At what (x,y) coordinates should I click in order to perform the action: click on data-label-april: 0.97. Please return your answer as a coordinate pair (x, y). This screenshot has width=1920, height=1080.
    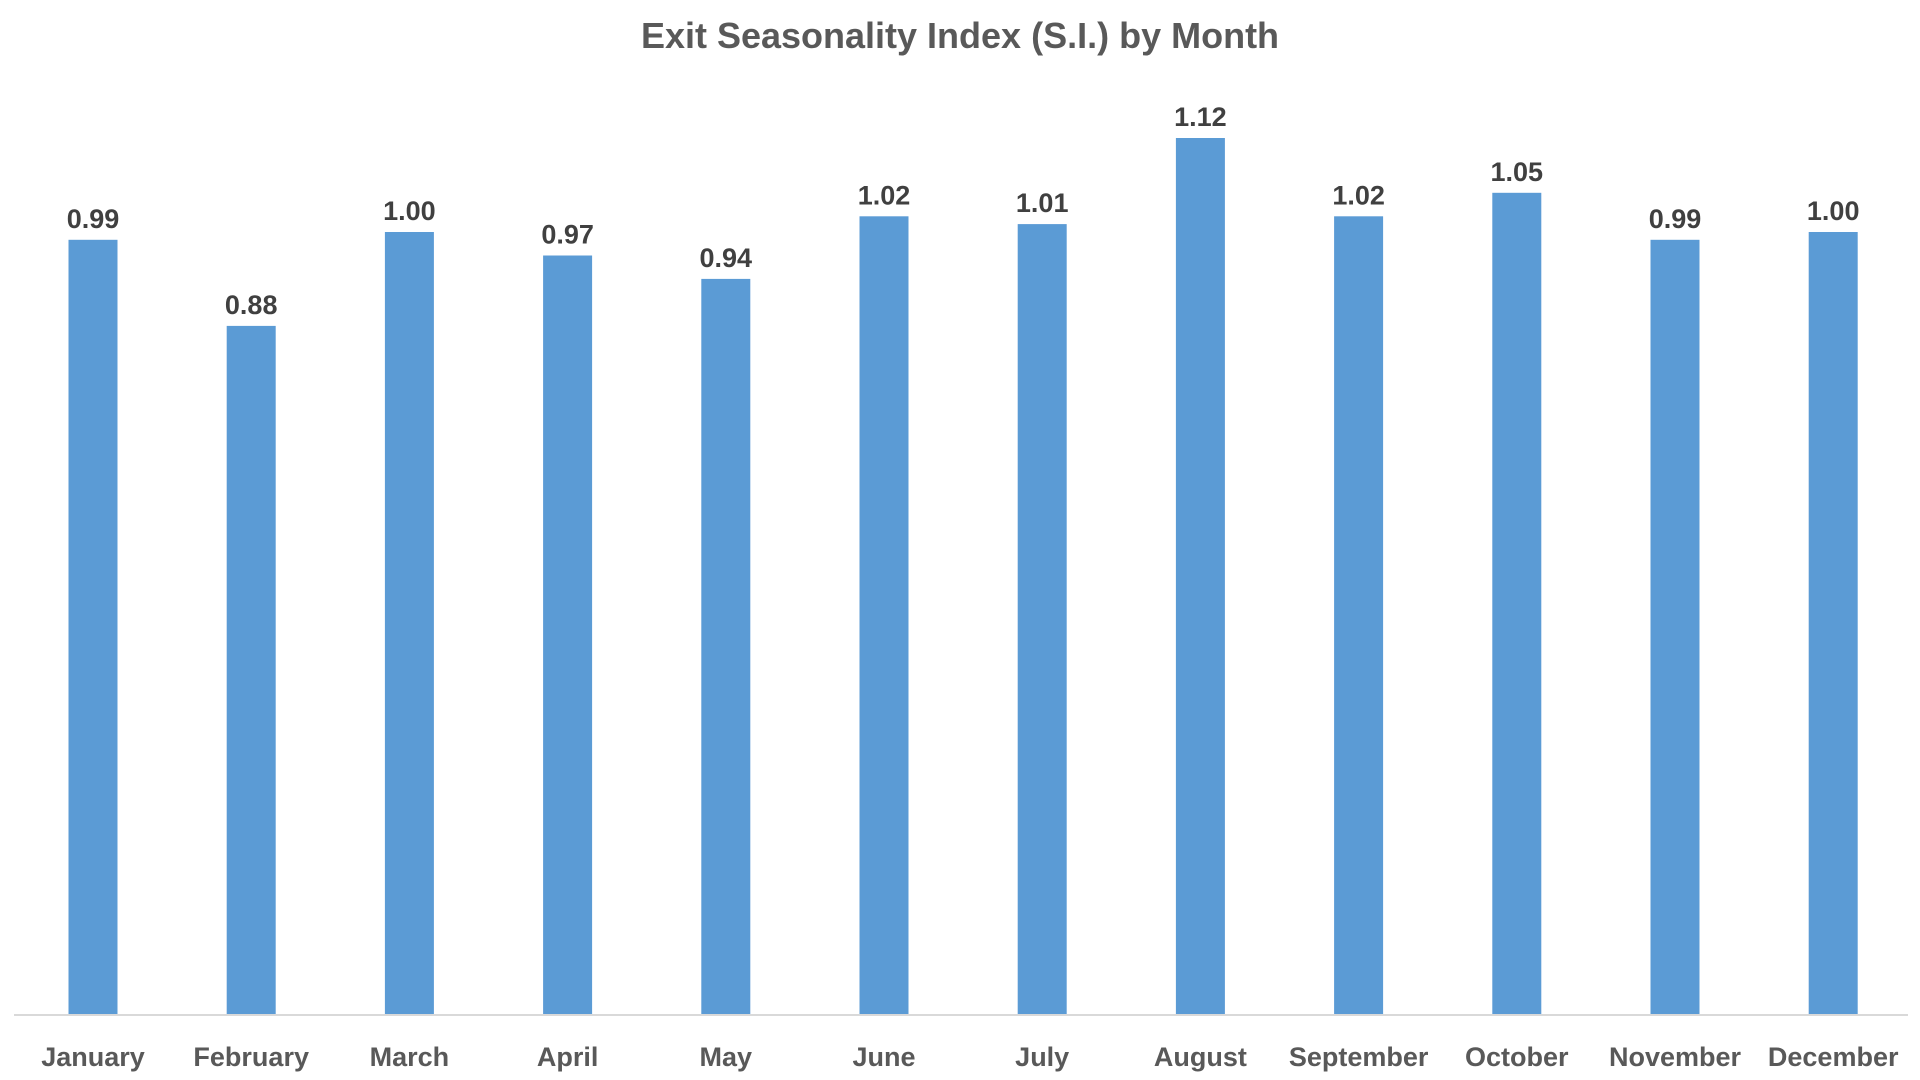
    Looking at the image, I should click on (567, 235).